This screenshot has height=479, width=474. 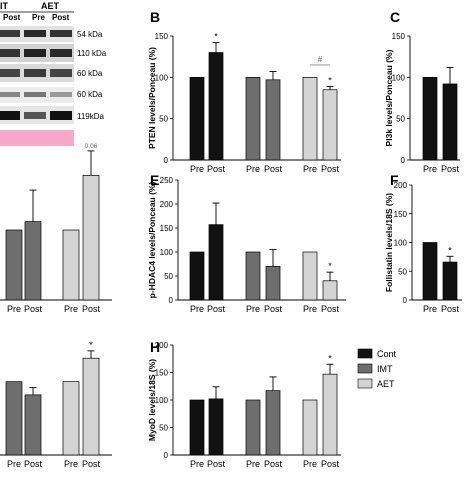 I want to click on blot-kda-label: 54 kDa, so click(x=90, y=34).